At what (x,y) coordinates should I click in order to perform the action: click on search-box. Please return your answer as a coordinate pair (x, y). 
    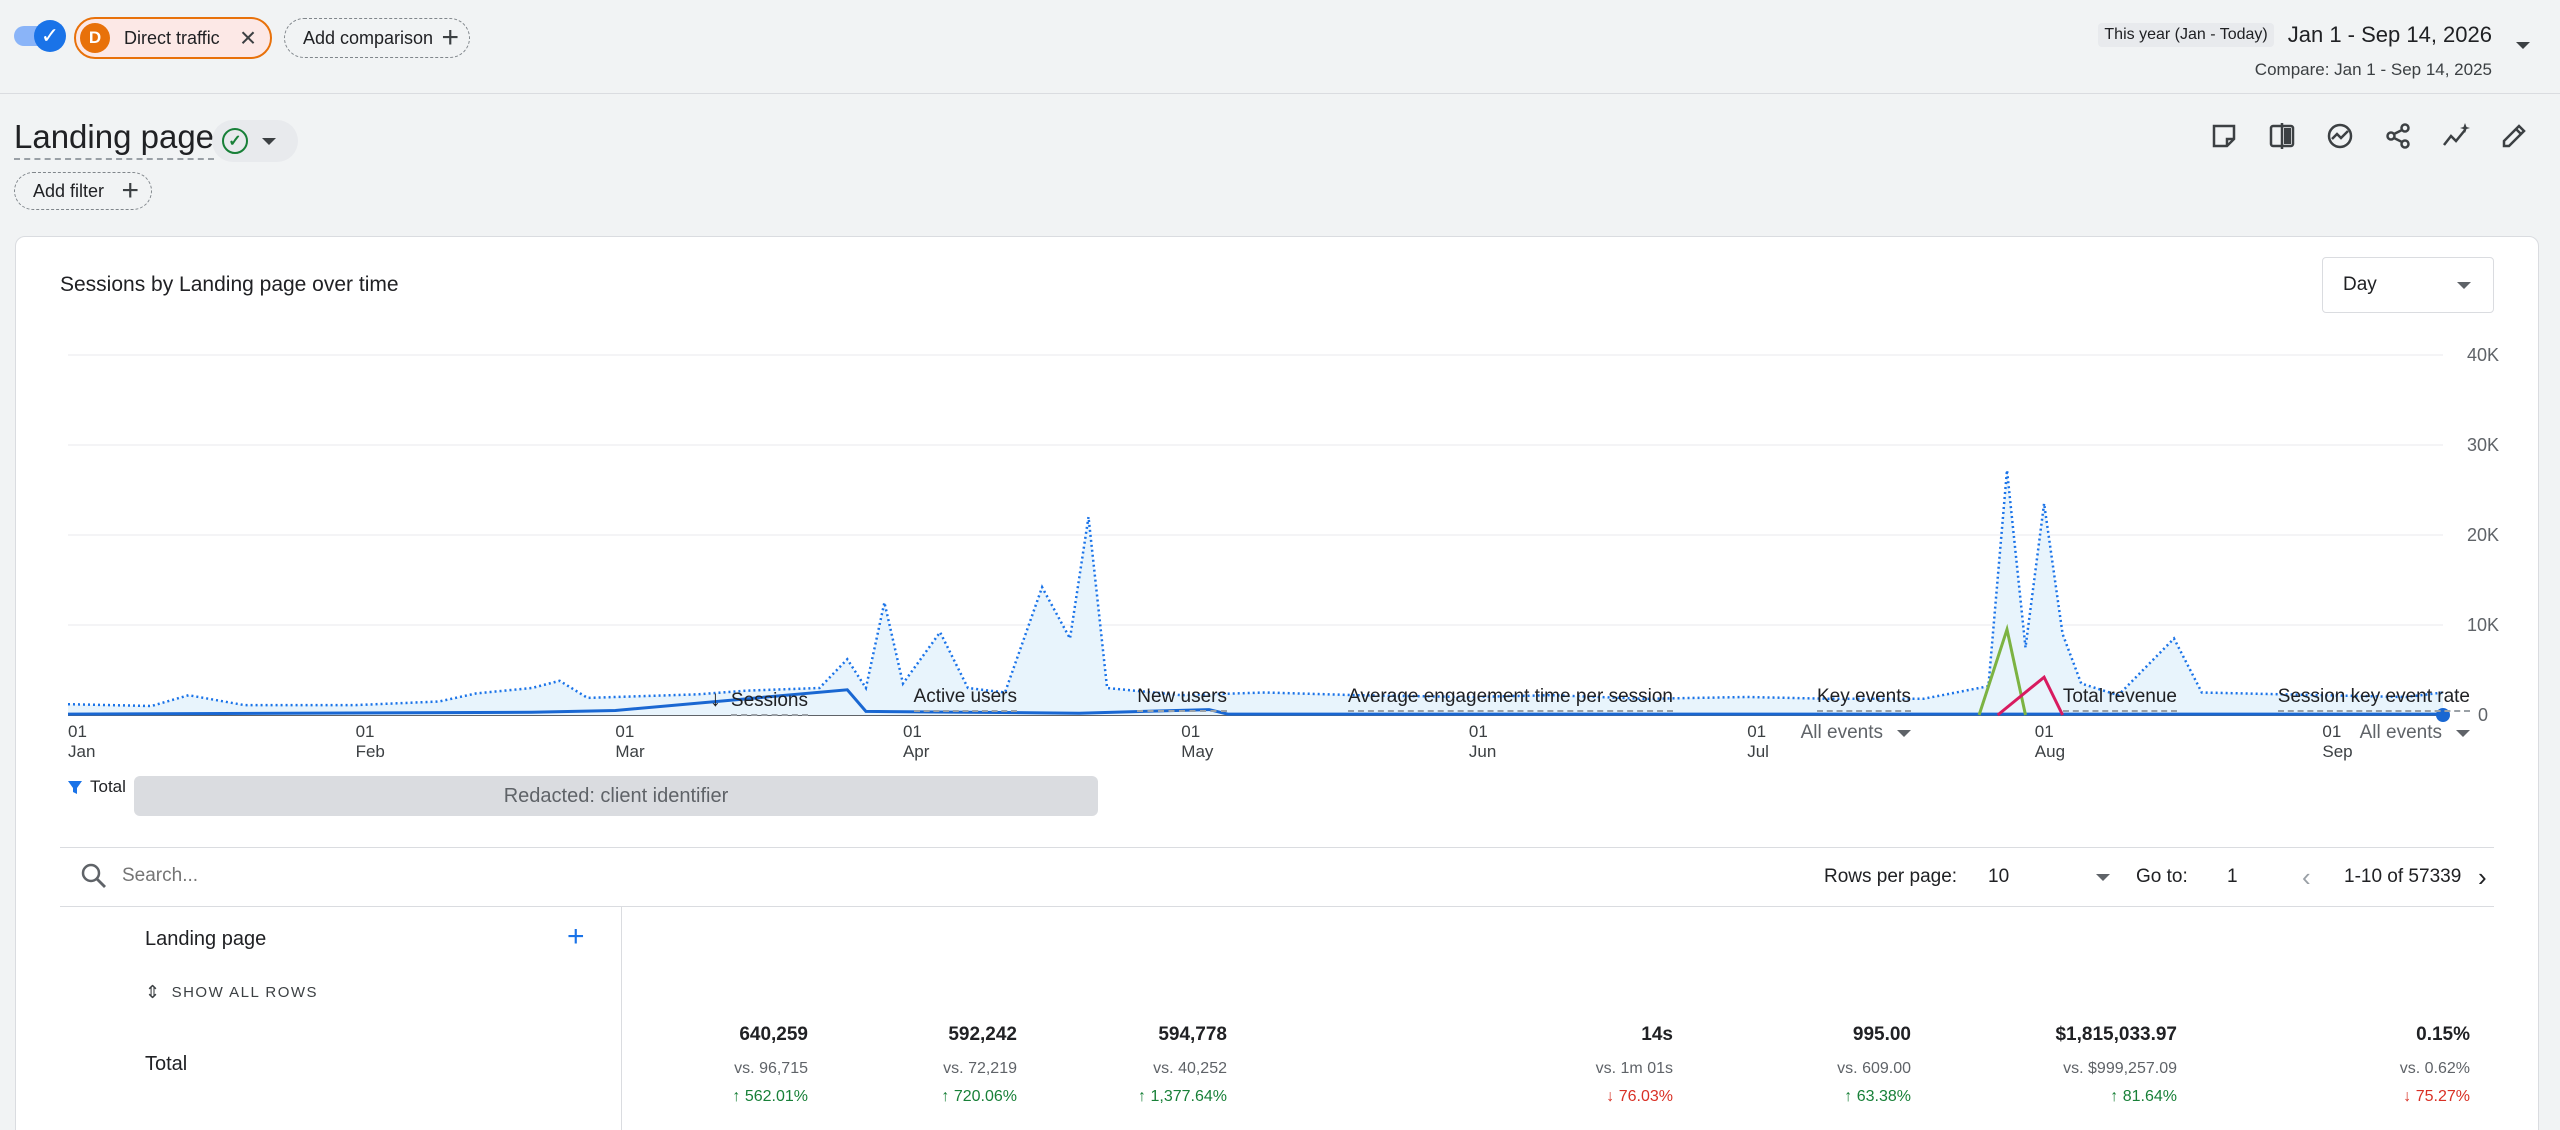
    Looking at the image, I should click on (301, 876).